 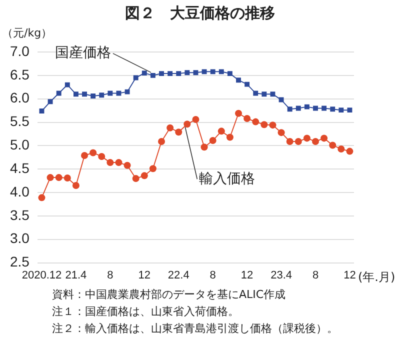 I want to click on y-tick-label: 5.5, so click(x=20, y=121).